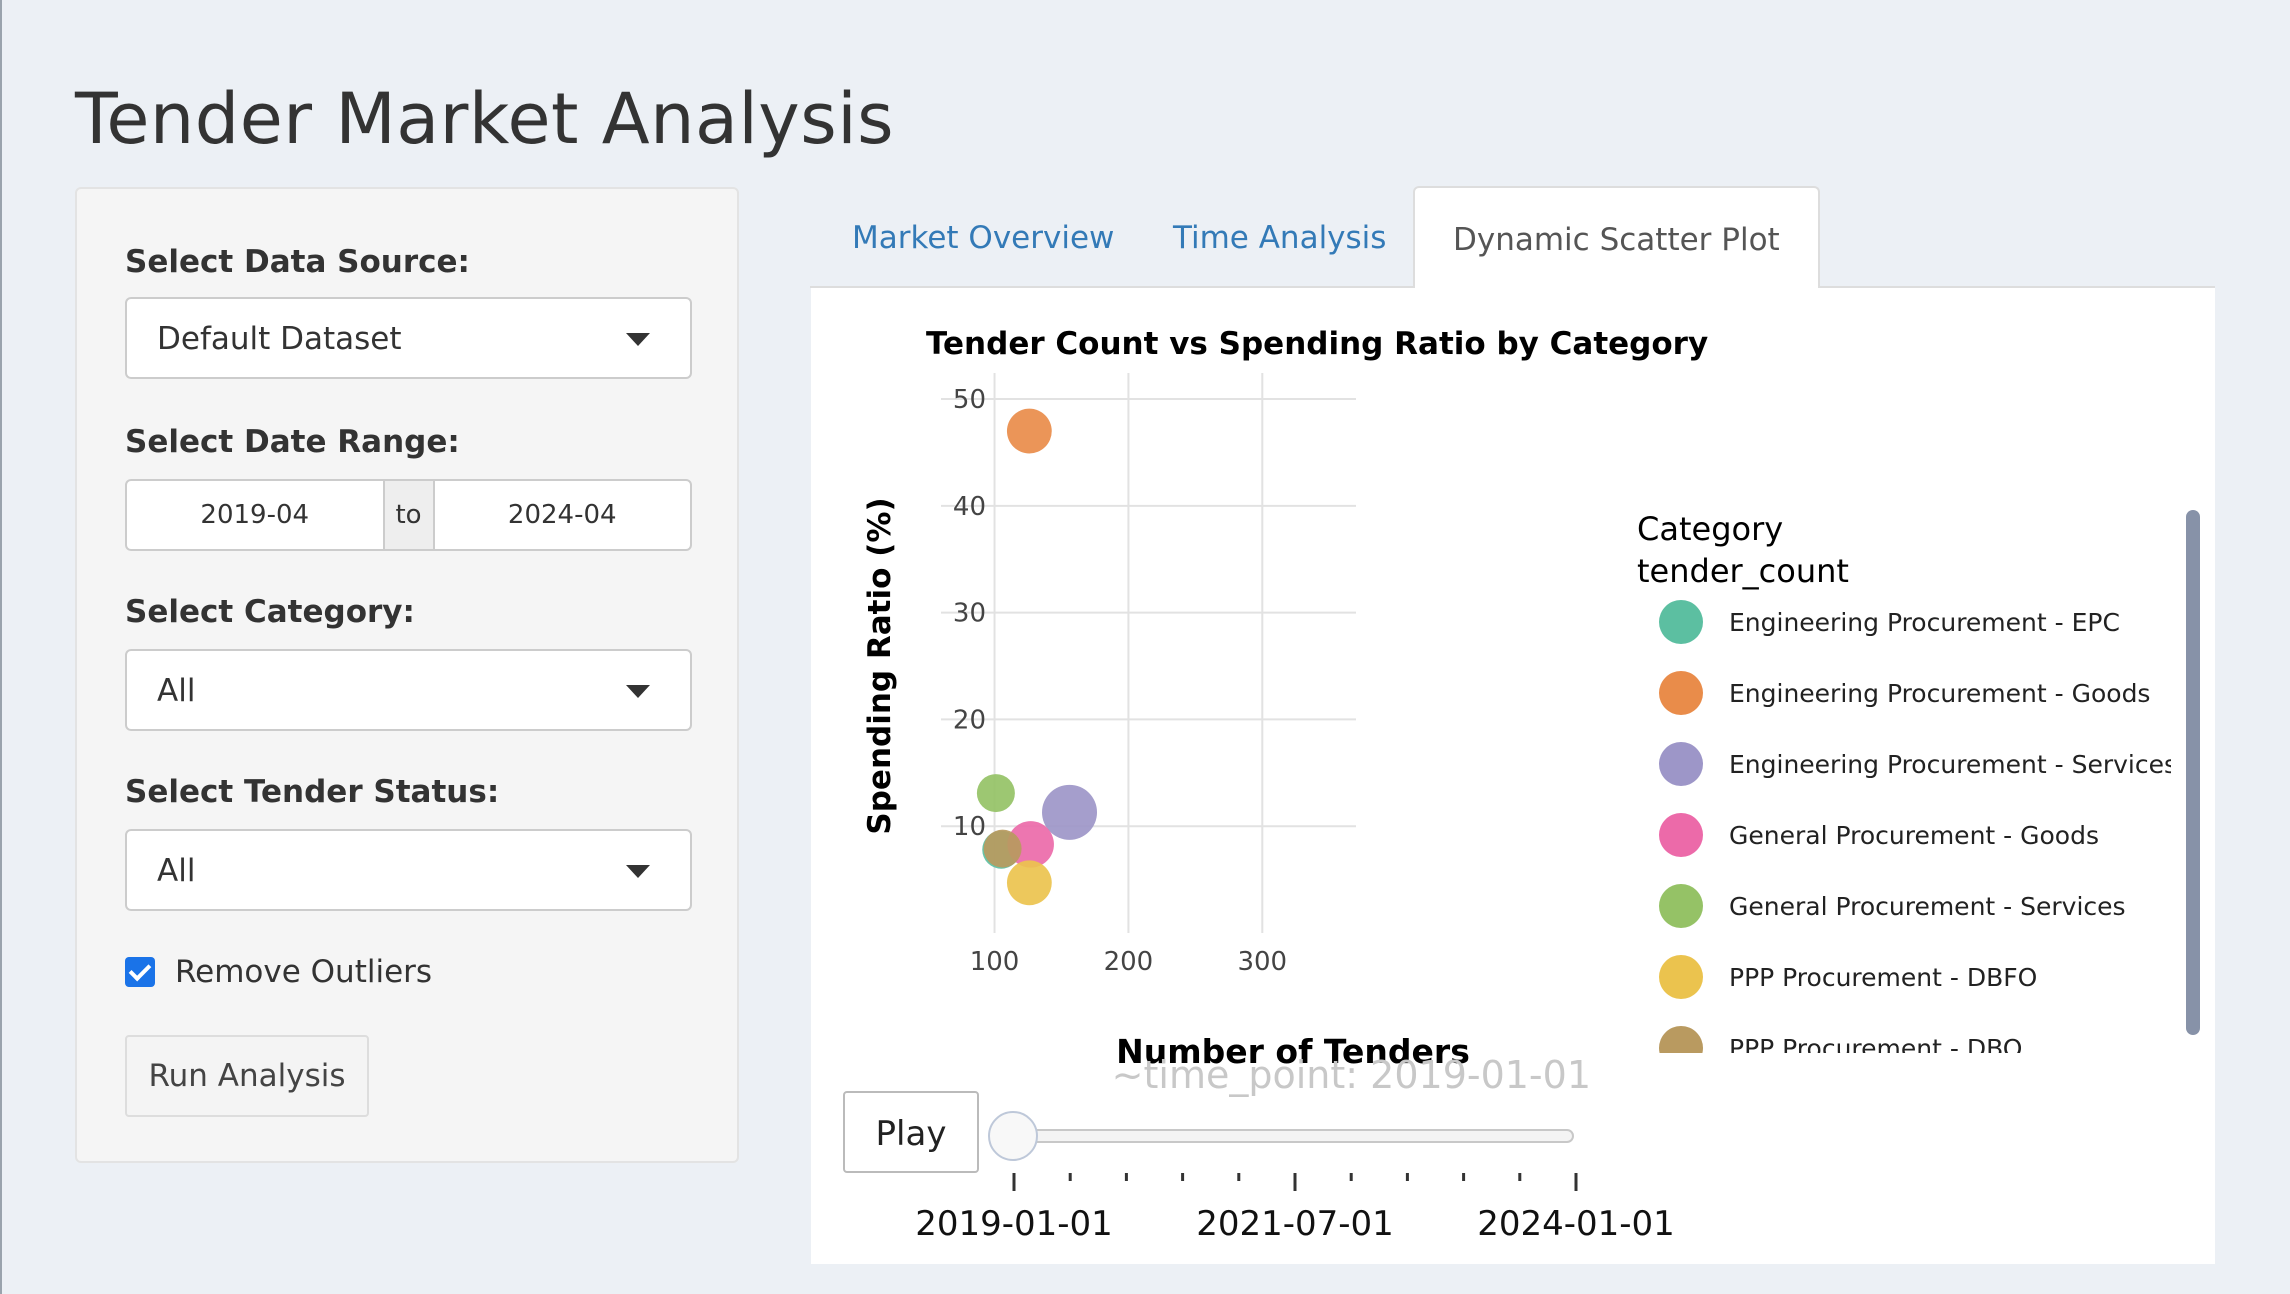 The height and width of the screenshot is (1294, 2290). Describe the element at coordinates (1875, 1048) in the screenshot. I see `legend-label: PPP Procurement - DBO` at that location.